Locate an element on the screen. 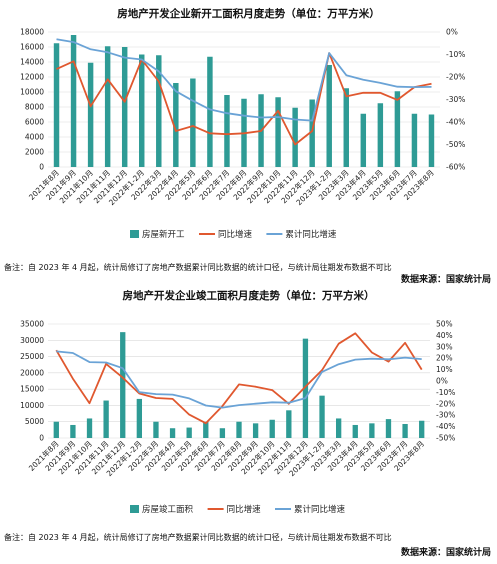 Image resolution: width=497 pixels, height=564 pixels. legend-label: 房屋新开工 is located at coordinates (163, 234).